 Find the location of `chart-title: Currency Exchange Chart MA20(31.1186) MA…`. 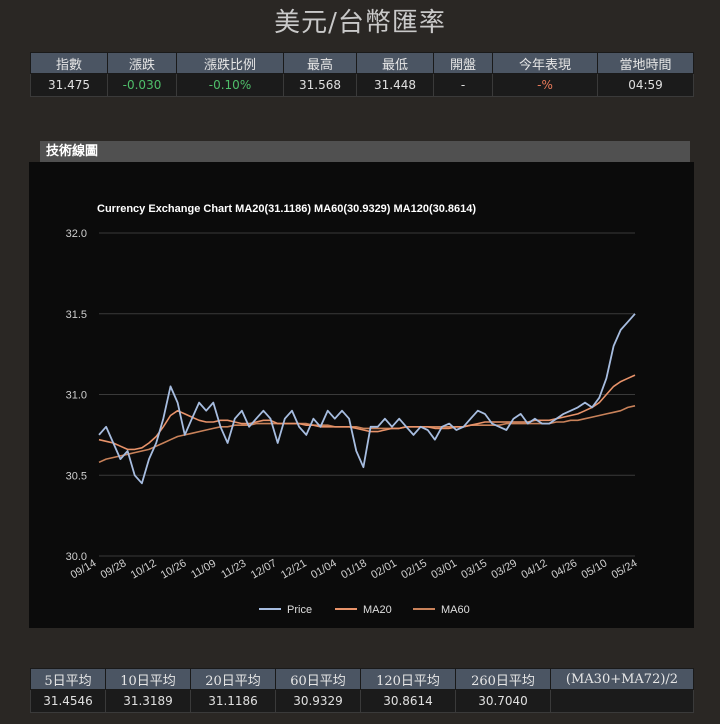

chart-title: Currency Exchange Chart MA20(31.1186) MA… is located at coordinates (286, 209).